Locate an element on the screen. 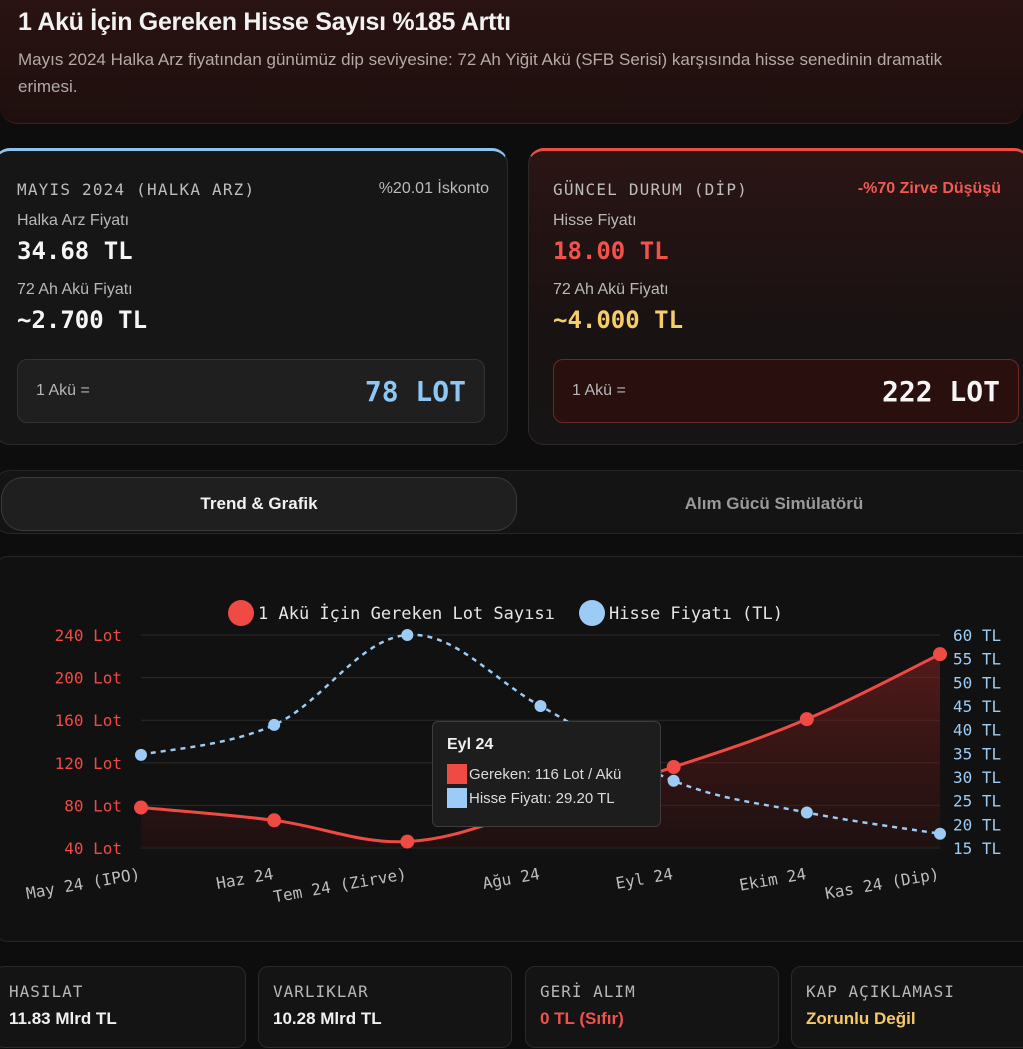  legend-price-label: Hisse Fiyatı (TL) is located at coordinates (696, 614).